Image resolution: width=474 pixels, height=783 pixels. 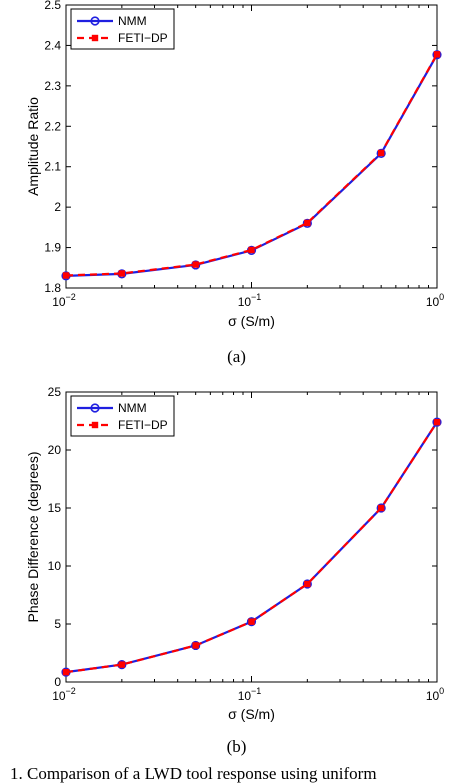 What do you see at coordinates (236, 356) in the screenshot?
I see `panel-caption: (a)` at bounding box center [236, 356].